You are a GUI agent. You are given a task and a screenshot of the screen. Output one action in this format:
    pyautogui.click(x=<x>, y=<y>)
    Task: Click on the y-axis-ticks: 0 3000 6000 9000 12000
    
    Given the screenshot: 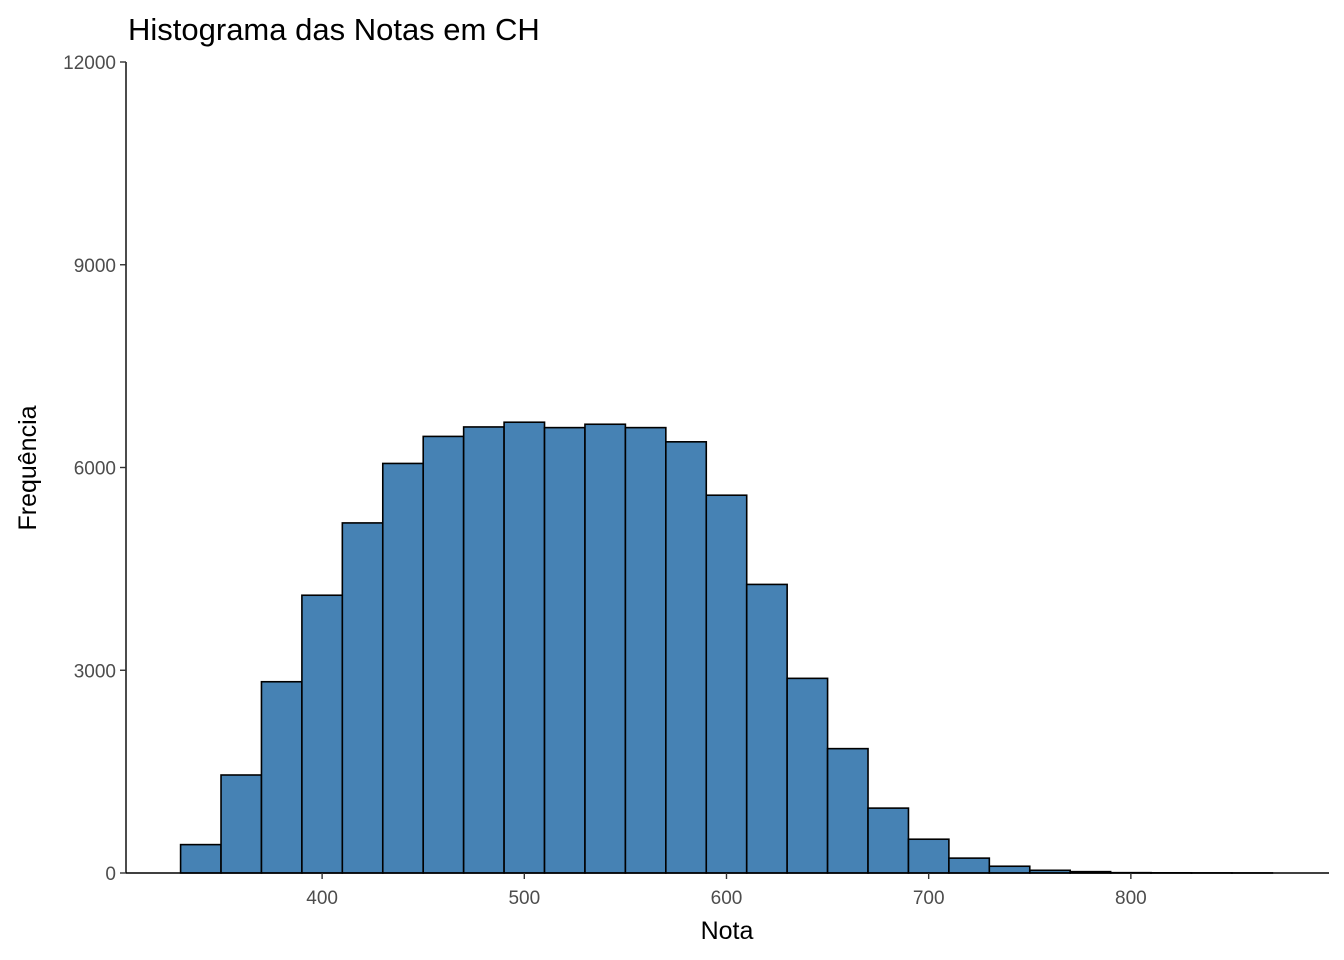 What is the action you would take?
    pyautogui.click(x=94, y=469)
    